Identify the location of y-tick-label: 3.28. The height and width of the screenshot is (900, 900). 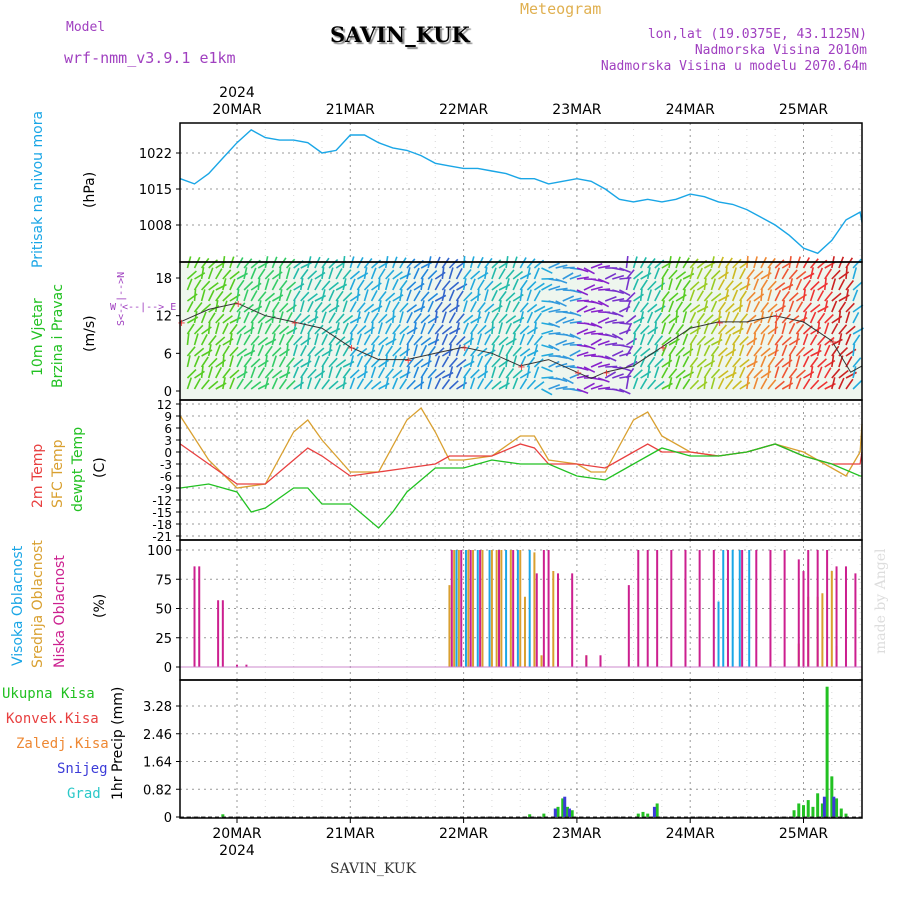
(157, 707).